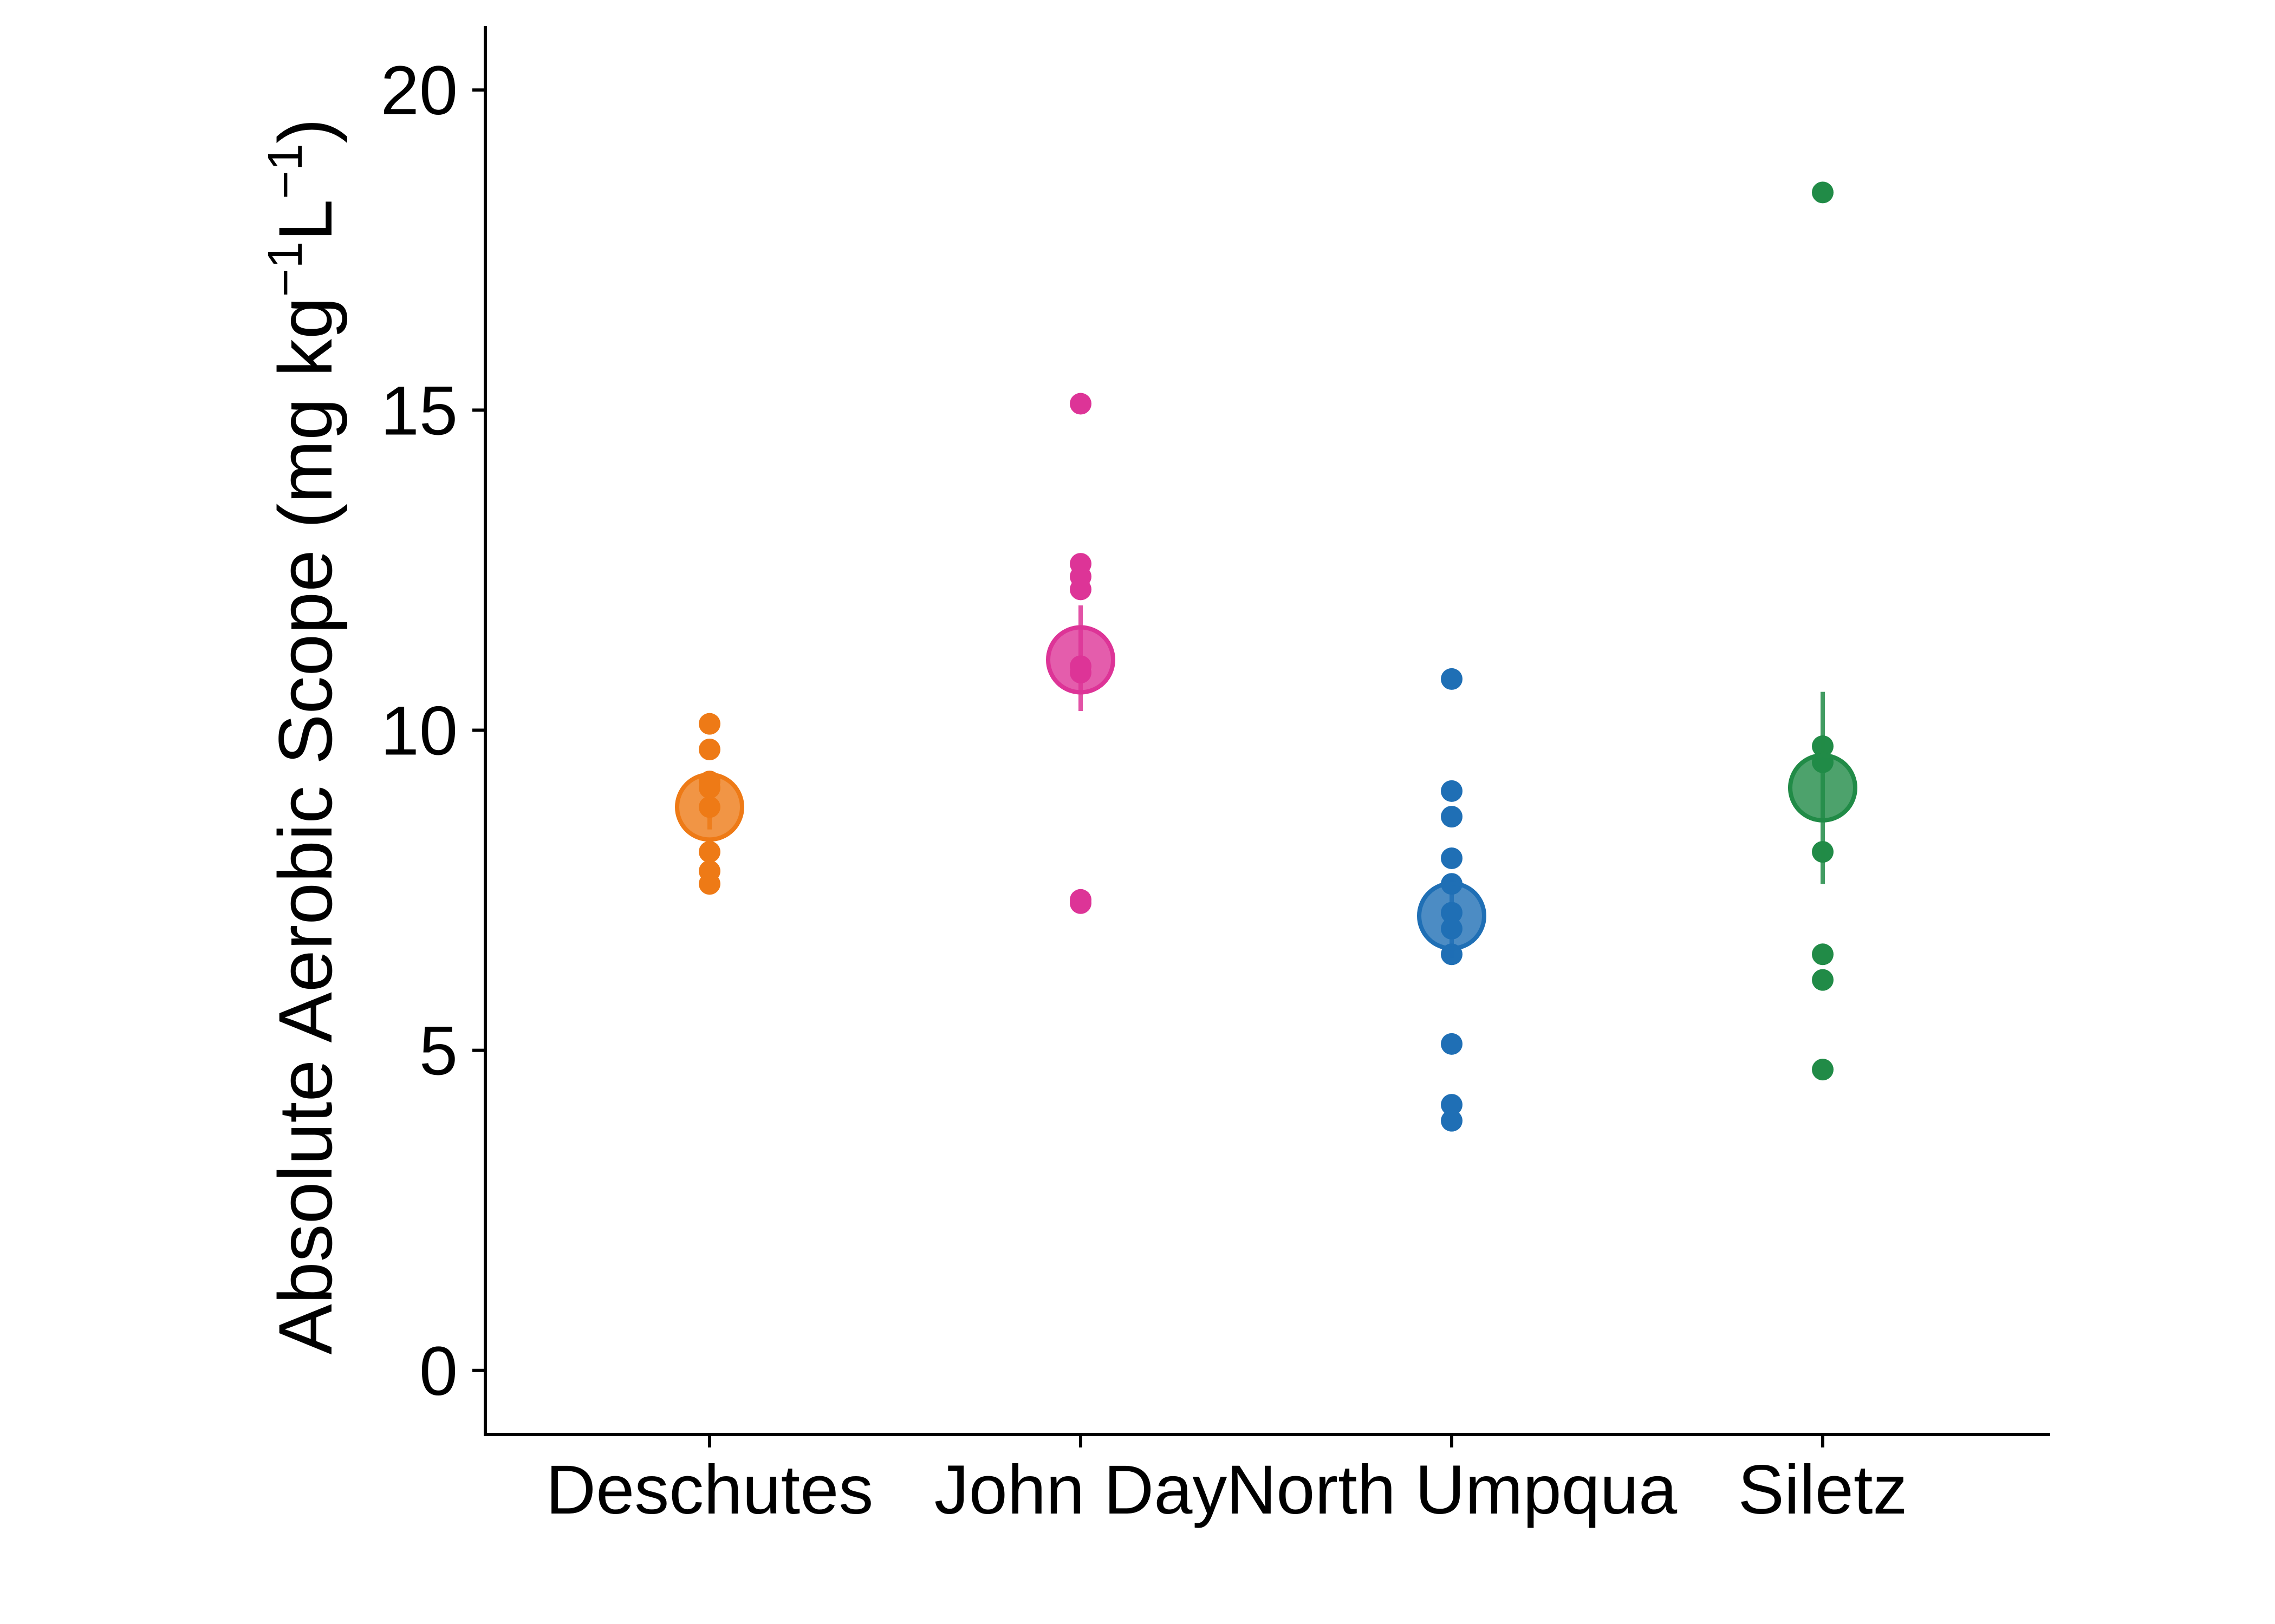  I want to click on y-tick-label: 15, so click(419, 410).